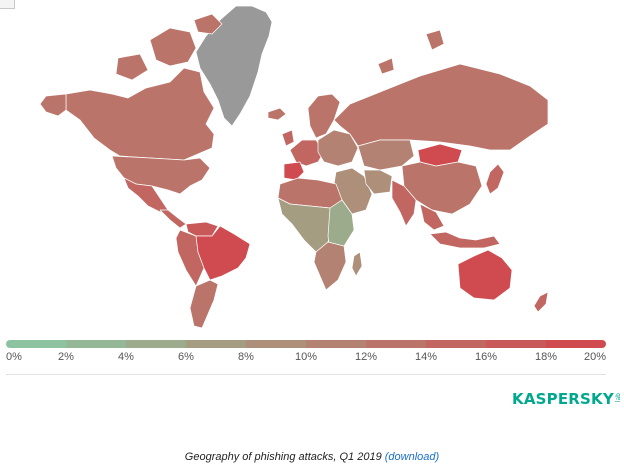 The height and width of the screenshot is (467, 624). I want to click on color-scale-bar, so click(306, 344).